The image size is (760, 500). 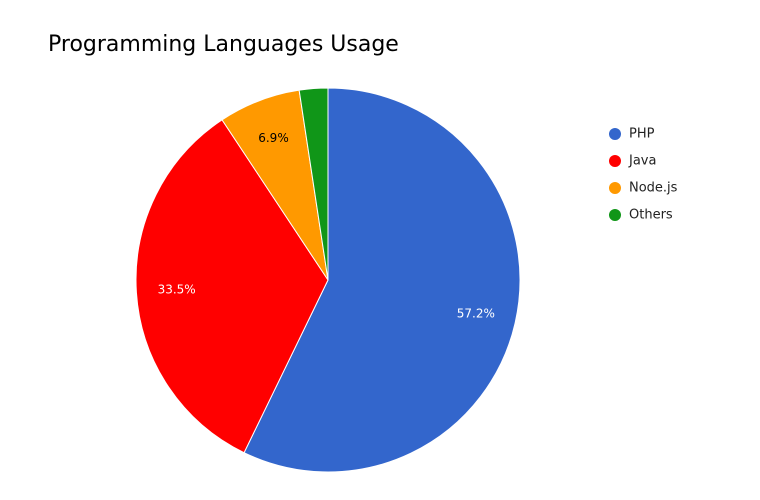 What do you see at coordinates (223, 44) in the screenshot?
I see `chart-title: Programming Languages Usage` at bounding box center [223, 44].